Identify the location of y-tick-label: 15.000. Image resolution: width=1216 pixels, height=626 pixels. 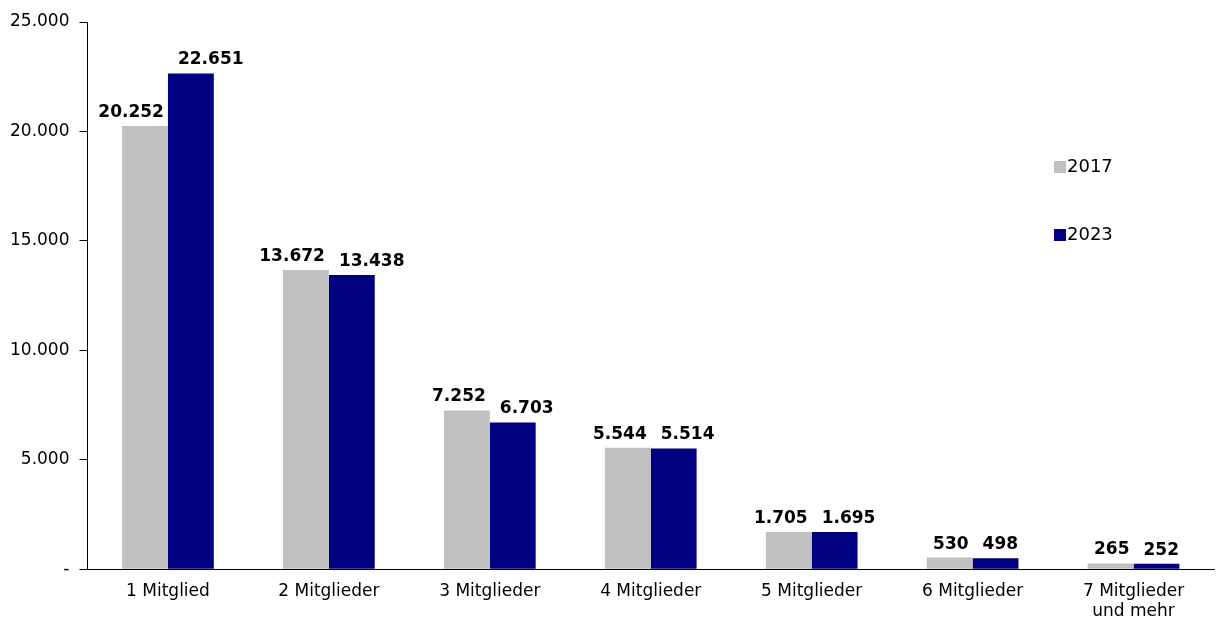
(40, 239).